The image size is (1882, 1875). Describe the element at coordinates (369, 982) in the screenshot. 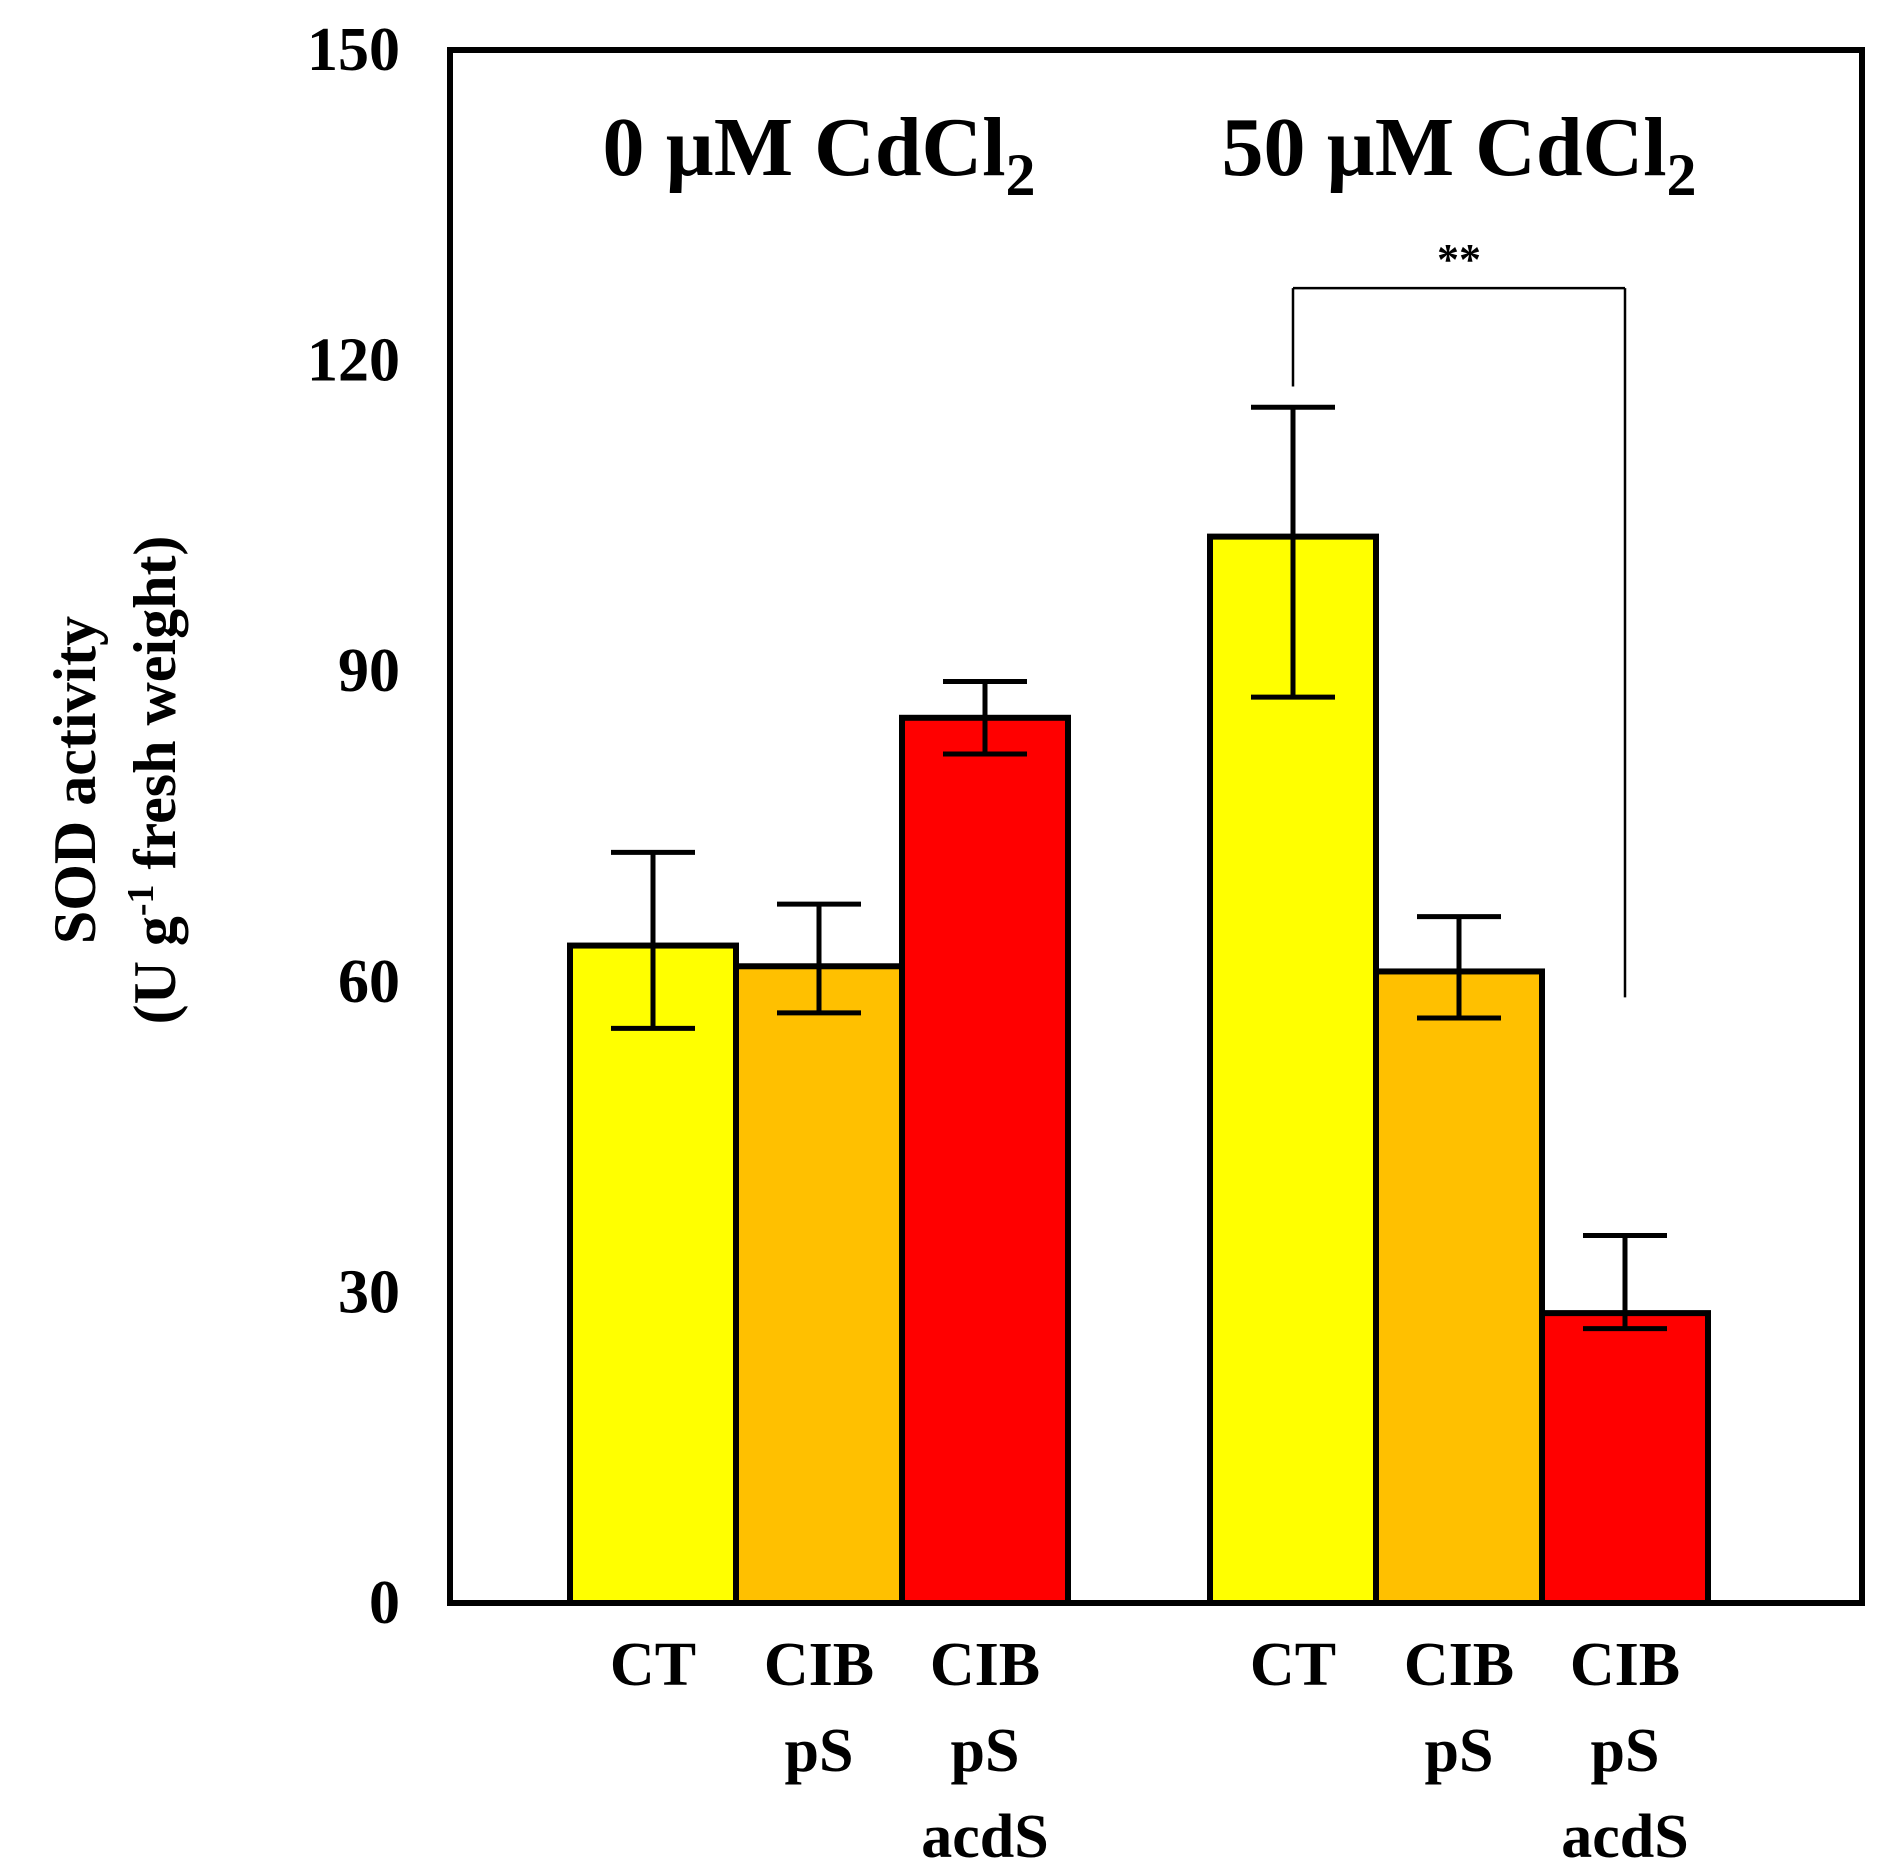

I see `y-tick-label: 60` at that location.